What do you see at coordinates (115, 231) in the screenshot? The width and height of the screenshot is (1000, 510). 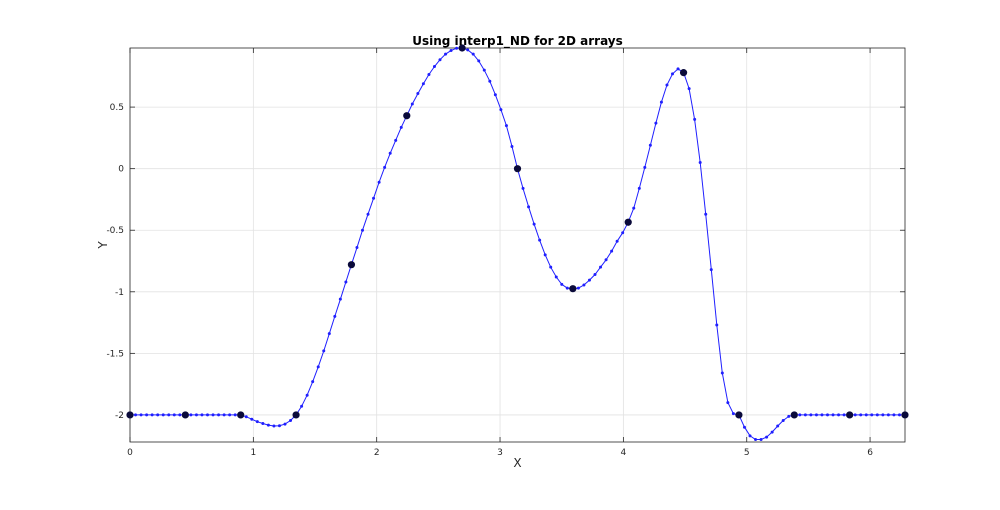 I see `y-tick-label: -0.5` at bounding box center [115, 231].